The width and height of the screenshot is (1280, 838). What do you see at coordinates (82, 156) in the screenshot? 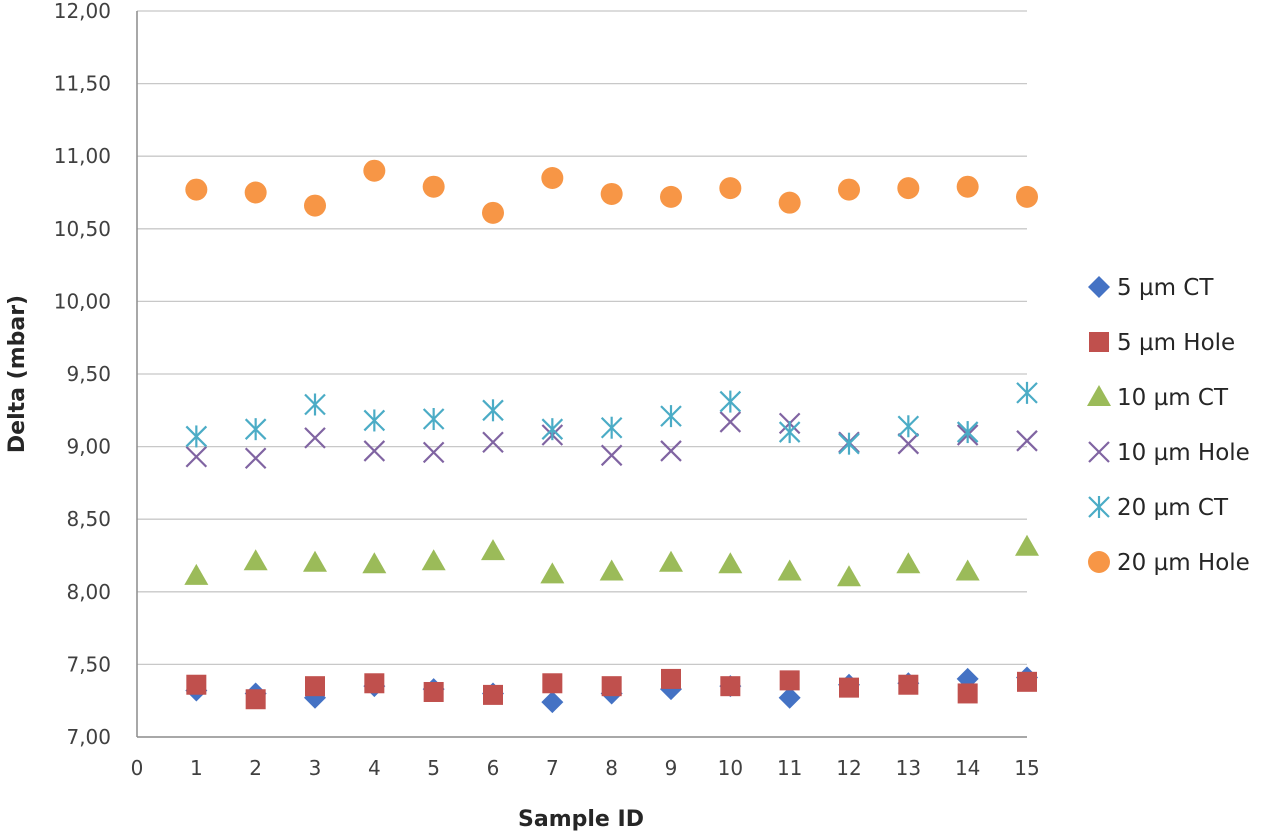
I see `y-tick-label: 11,00` at bounding box center [82, 156].